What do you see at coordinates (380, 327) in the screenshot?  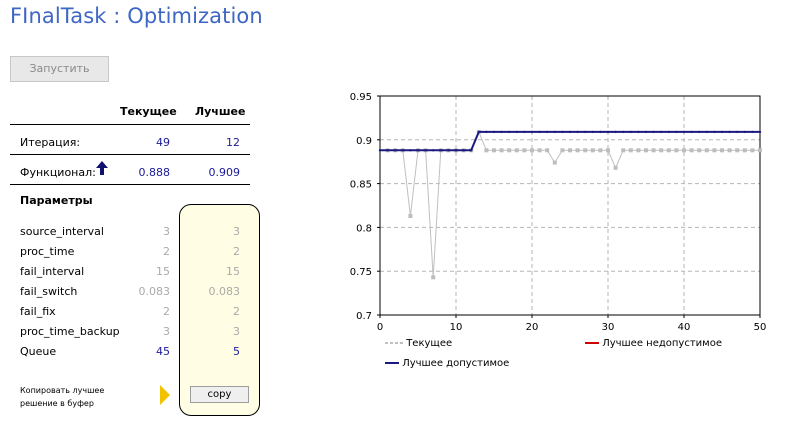 I see `x-tick-label: 0` at bounding box center [380, 327].